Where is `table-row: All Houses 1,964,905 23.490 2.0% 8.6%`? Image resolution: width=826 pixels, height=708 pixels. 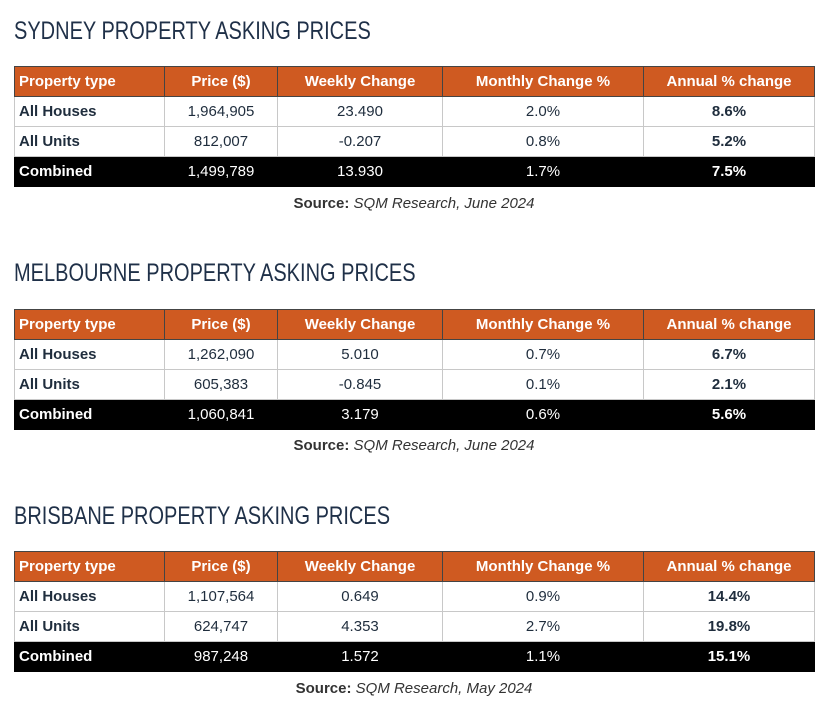 table-row: All Houses 1,964,905 23.490 2.0% 8.6% is located at coordinates (414, 111).